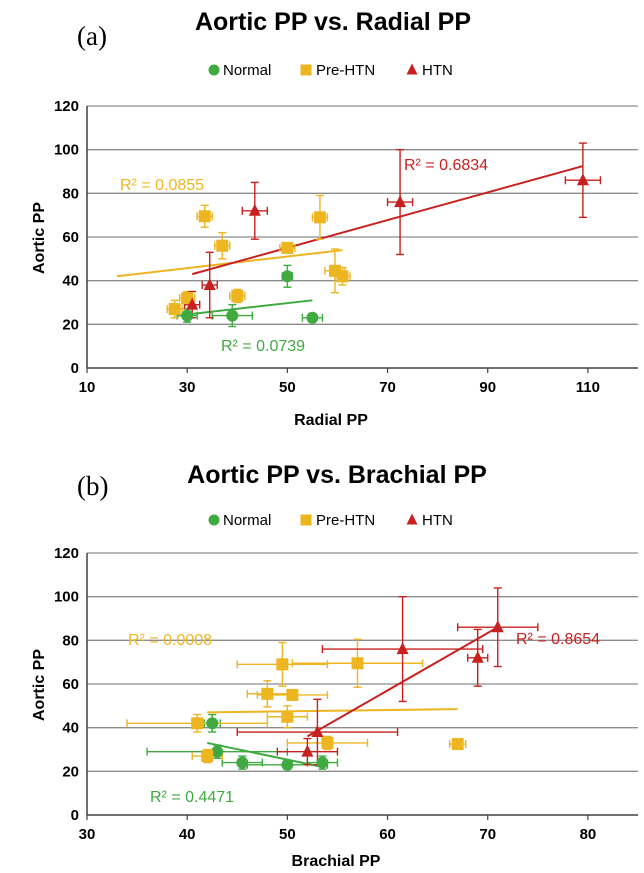 This screenshot has width=644, height=873. I want to click on x-tick-label: 10, so click(87, 387).